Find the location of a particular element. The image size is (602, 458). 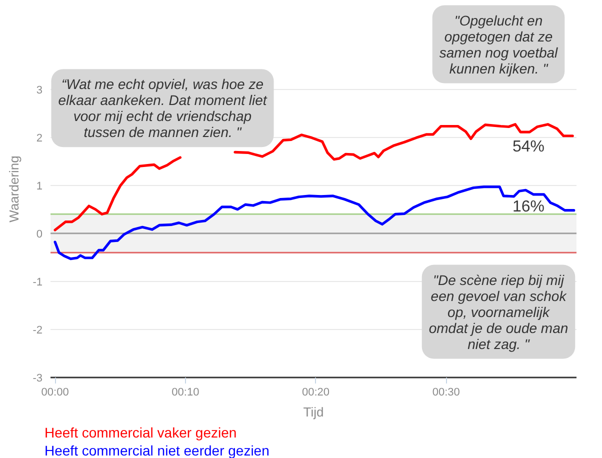

x-axis-title: Tijd is located at coordinates (313, 412).